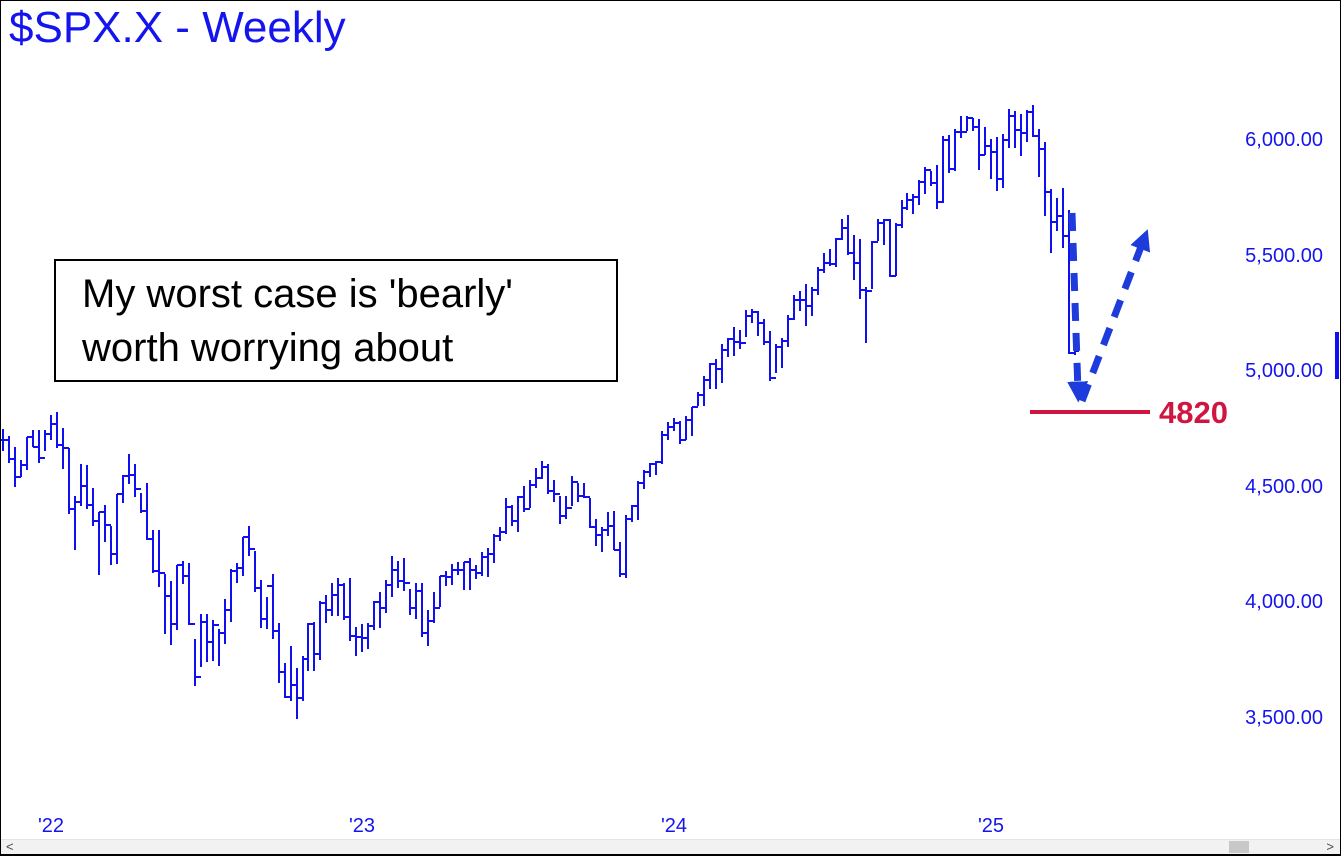  I want to click on x-axis-label: '24, so click(674, 826).